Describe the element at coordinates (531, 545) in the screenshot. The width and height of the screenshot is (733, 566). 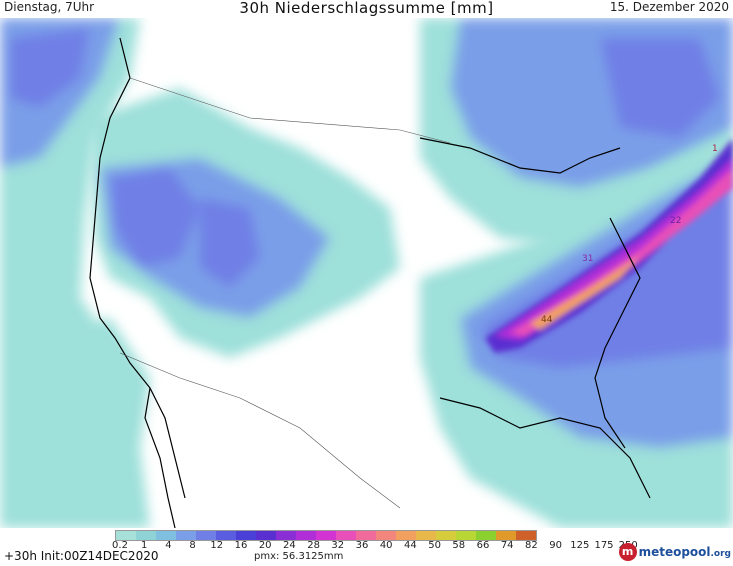
I see `legend-tick-label: 82` at that location.